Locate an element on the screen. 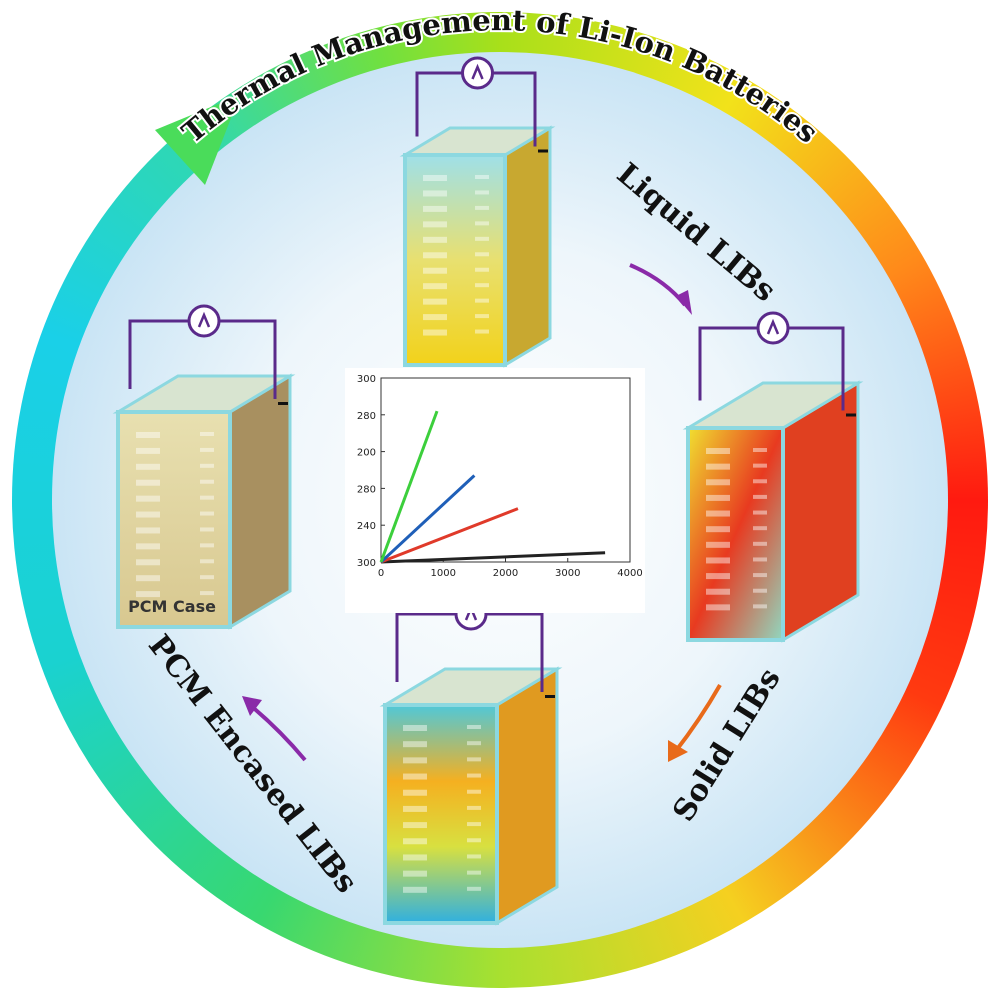  pcm-case-label: PCM Case is located at coordinates (172, 606).